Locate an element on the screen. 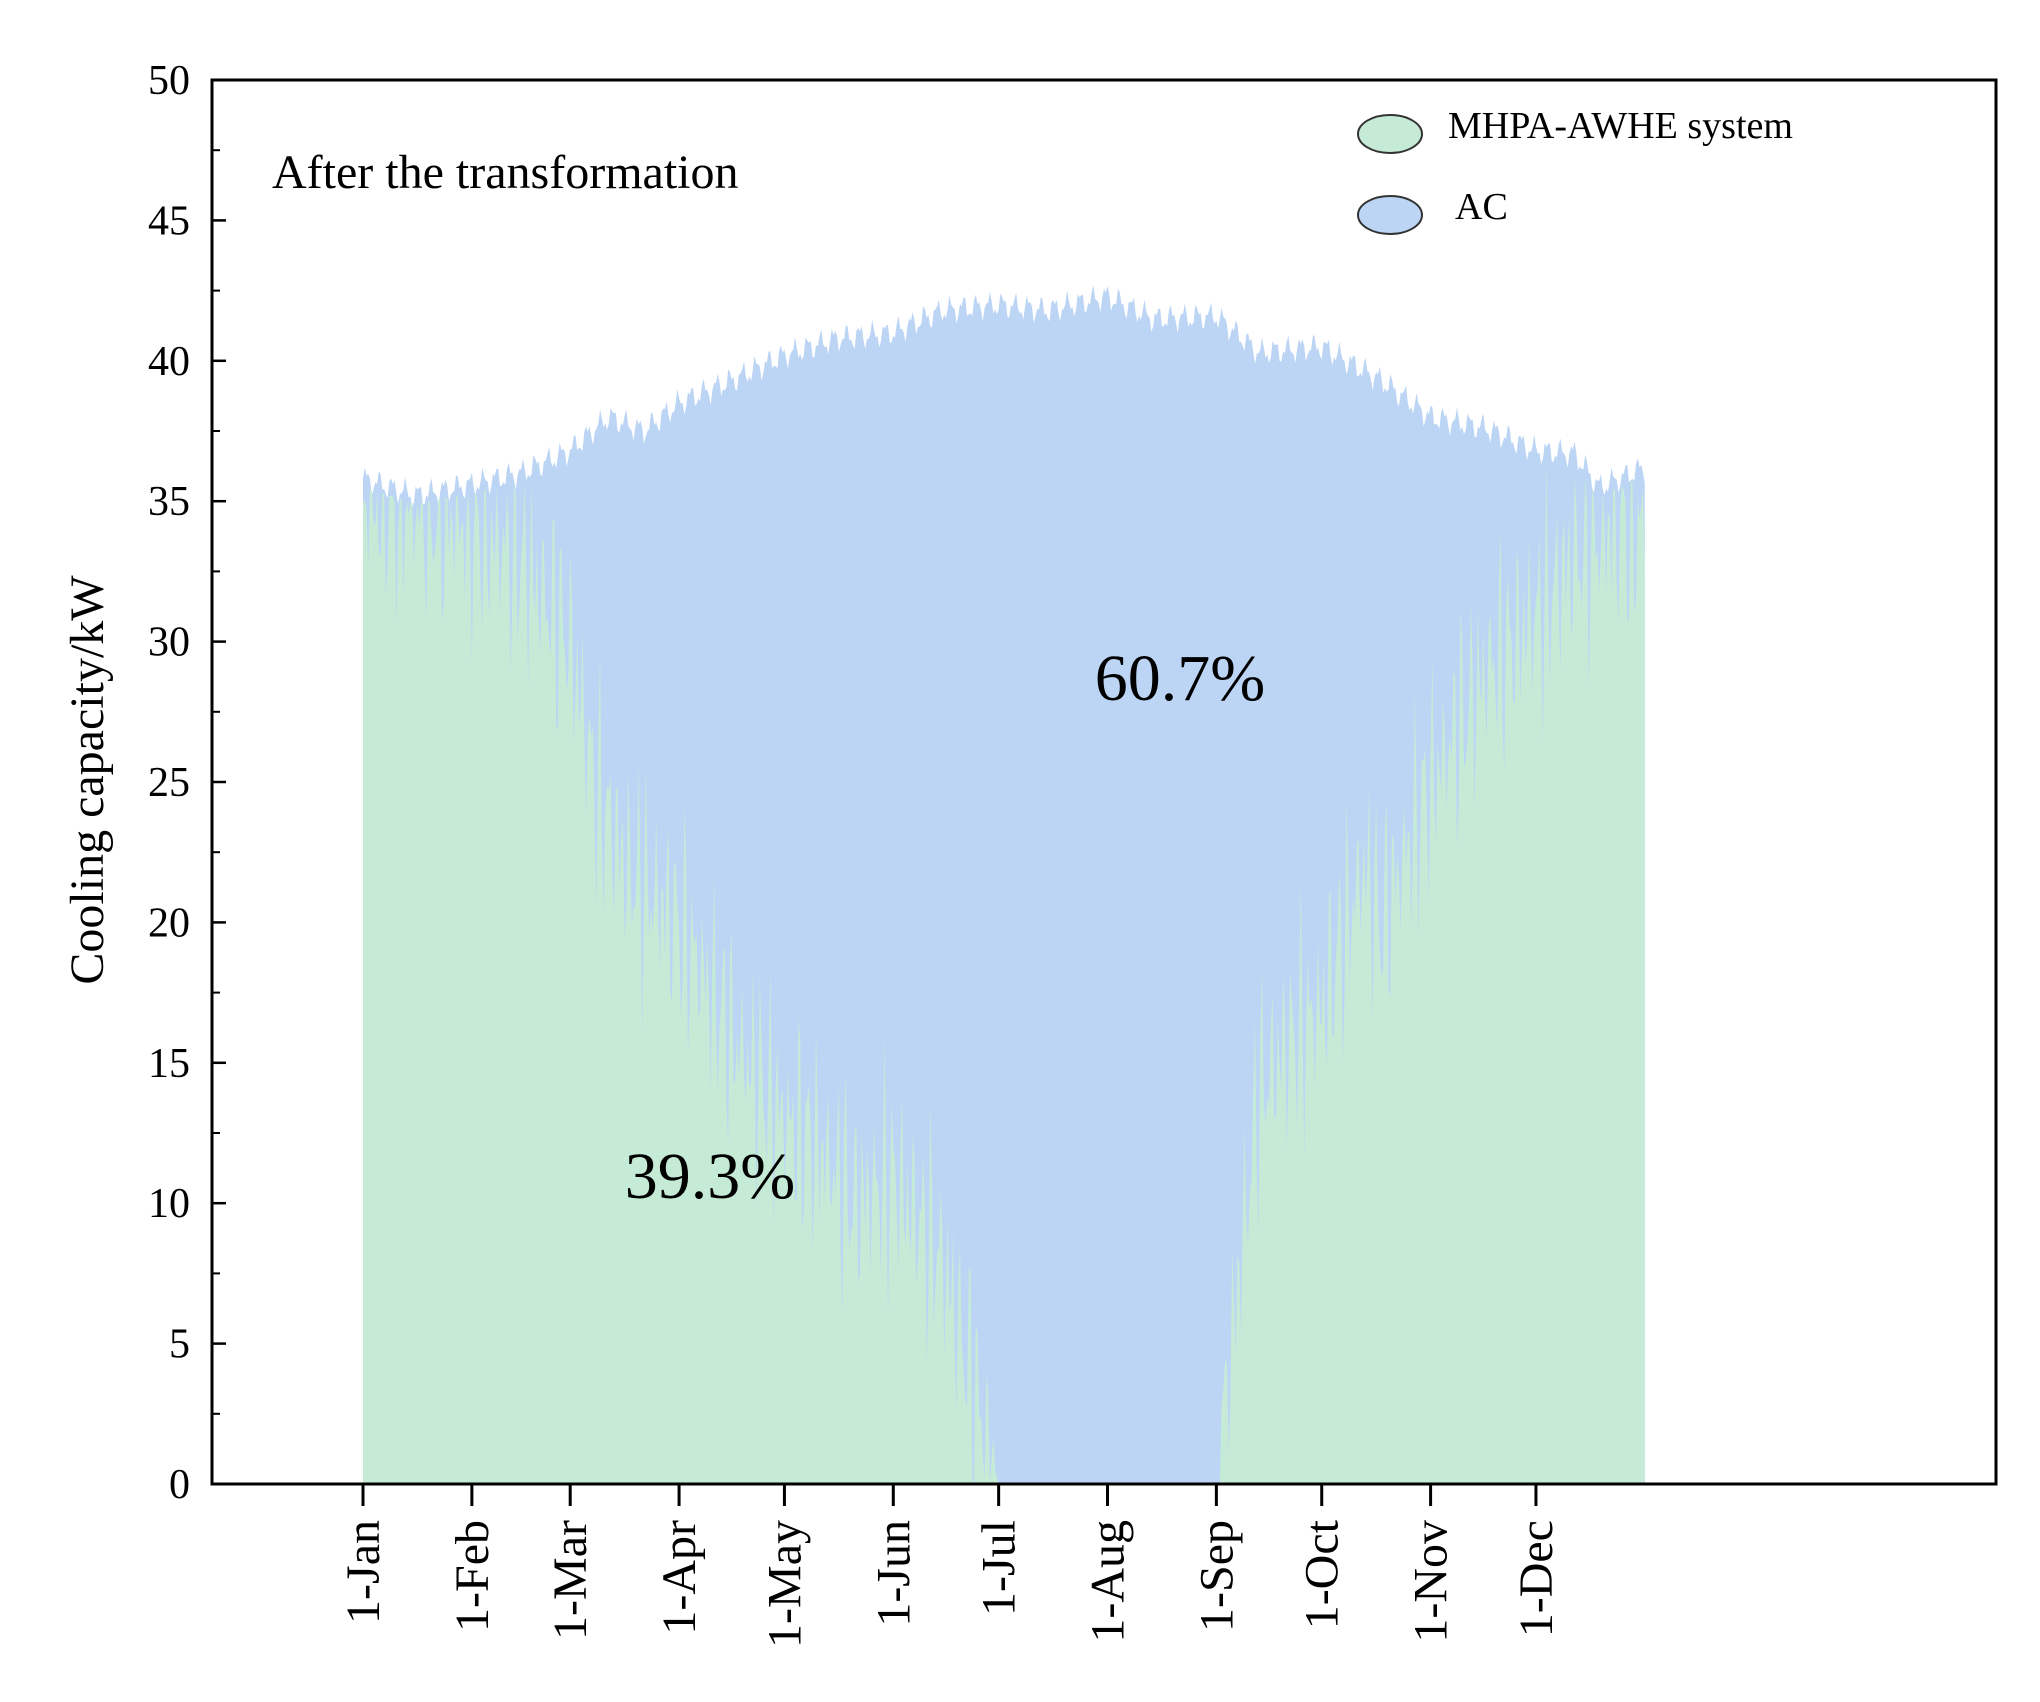  y-tick-label: 40 is located at coordinates (169, 362).